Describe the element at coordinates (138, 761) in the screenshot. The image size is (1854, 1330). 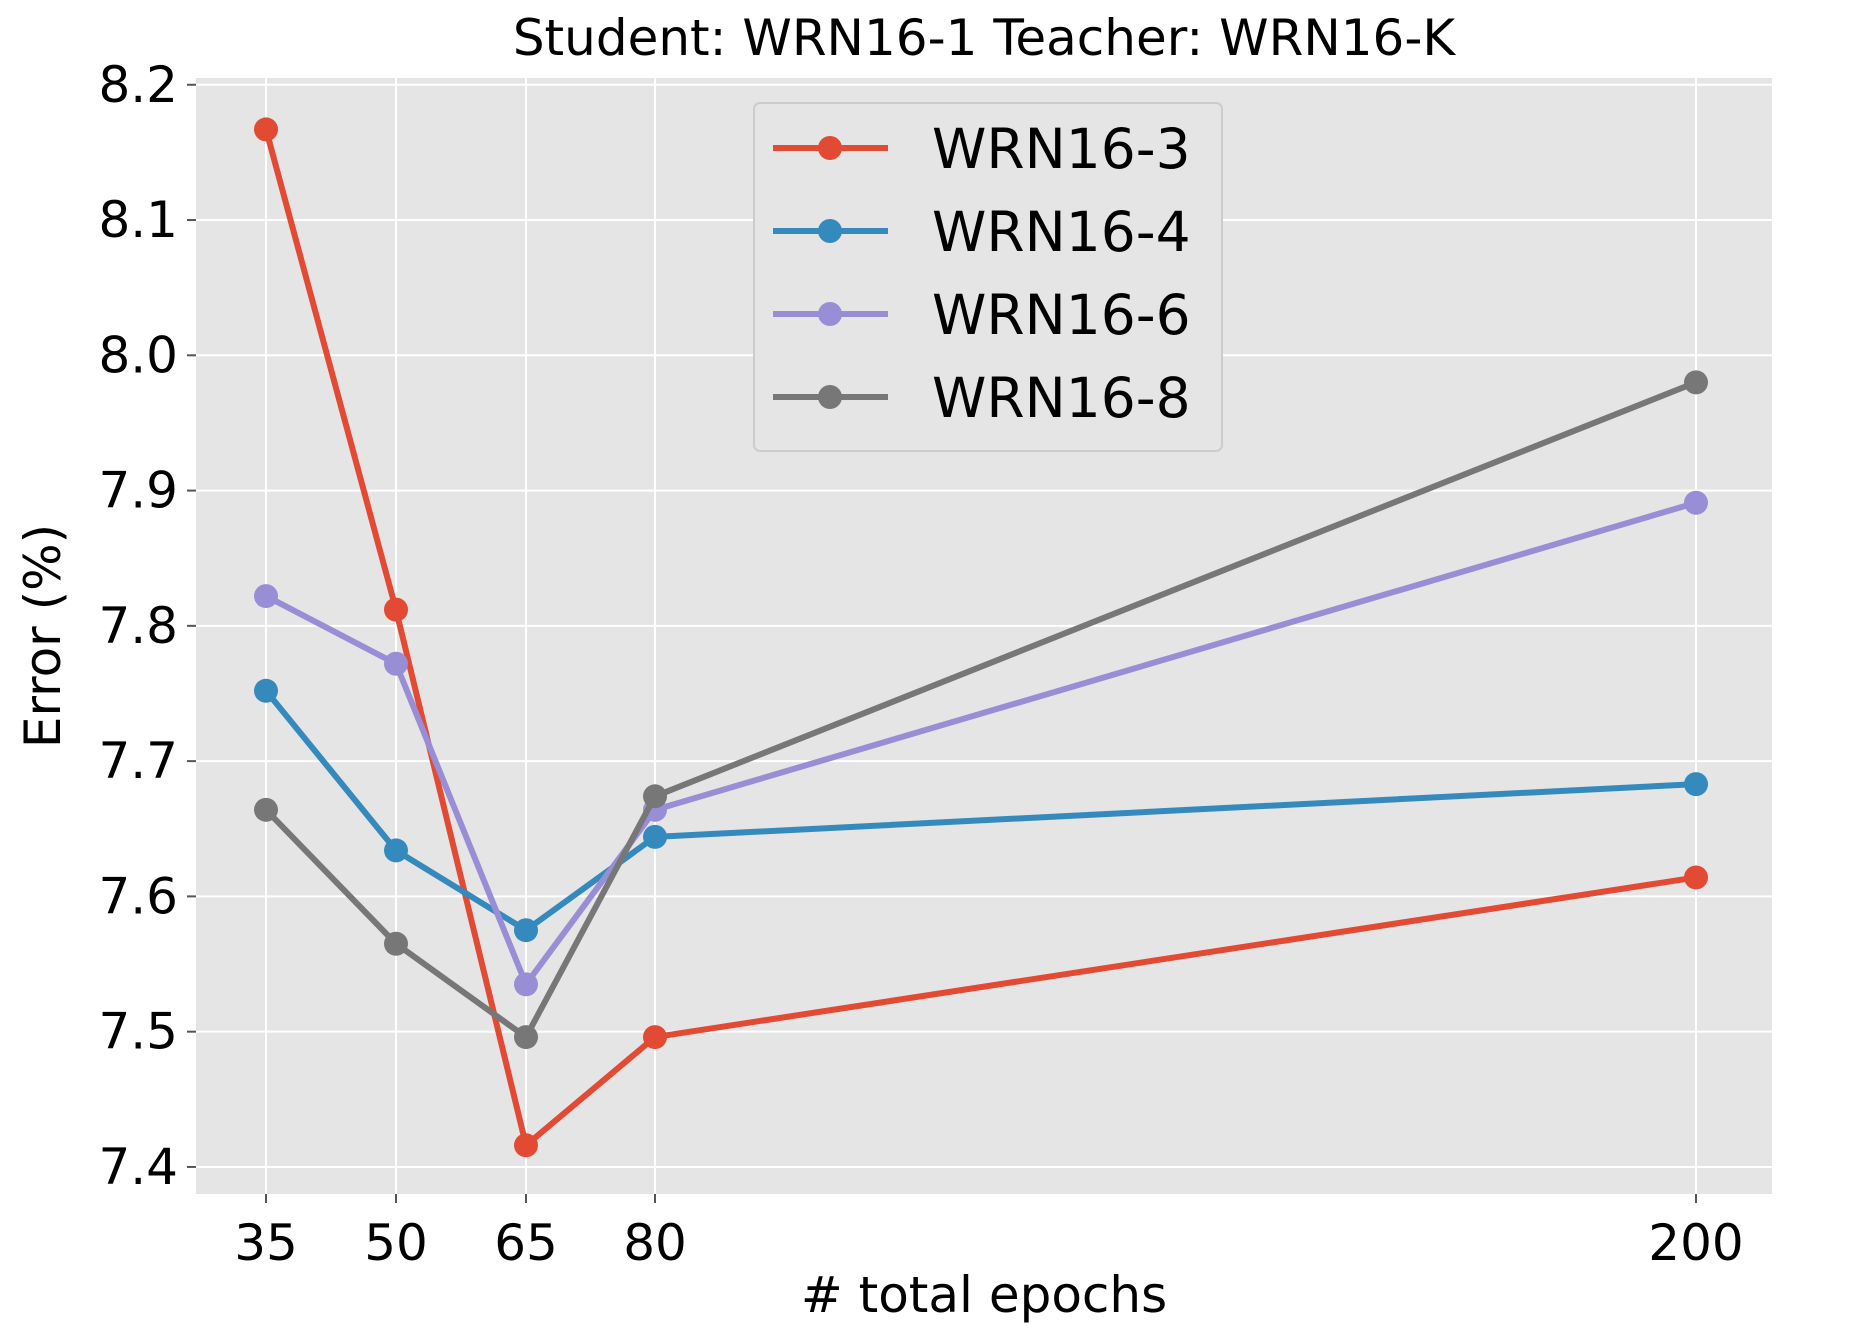
I see `y-tick-label: 7.7` at that location.